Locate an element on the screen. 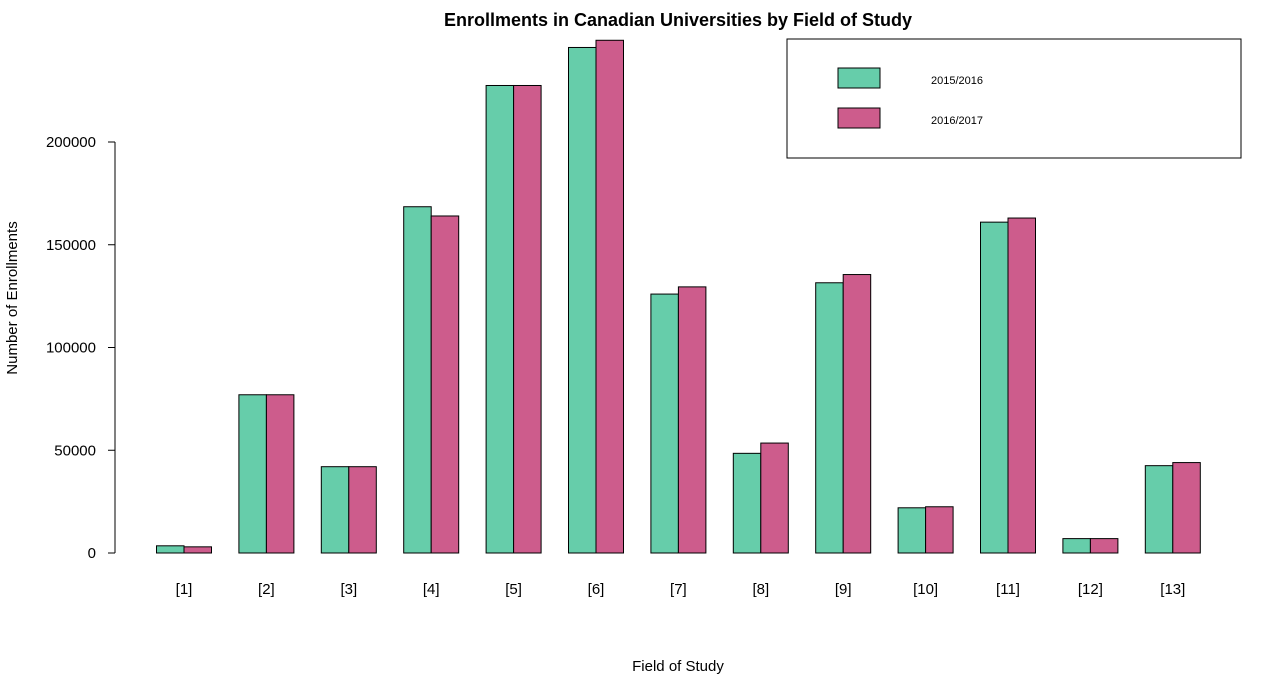 This screenshot has height=674, width=1280. x-tick-label: [13] is located at coordinates (1172, 589).